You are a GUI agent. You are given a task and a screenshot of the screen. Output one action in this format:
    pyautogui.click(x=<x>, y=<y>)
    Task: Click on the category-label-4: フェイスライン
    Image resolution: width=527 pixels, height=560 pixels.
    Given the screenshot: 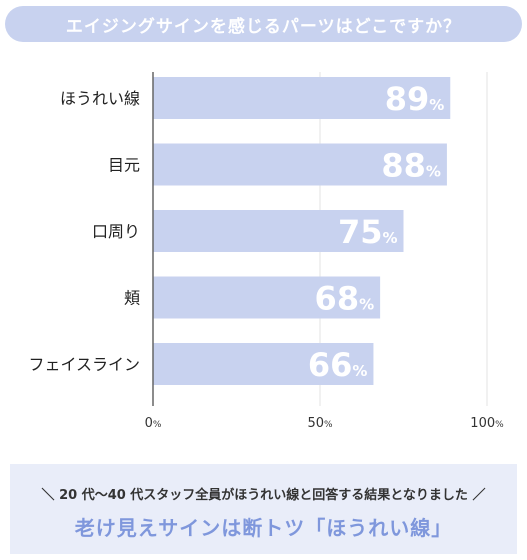 What is the action you would take?
    pyautogui.click(x=84, y=364)
    